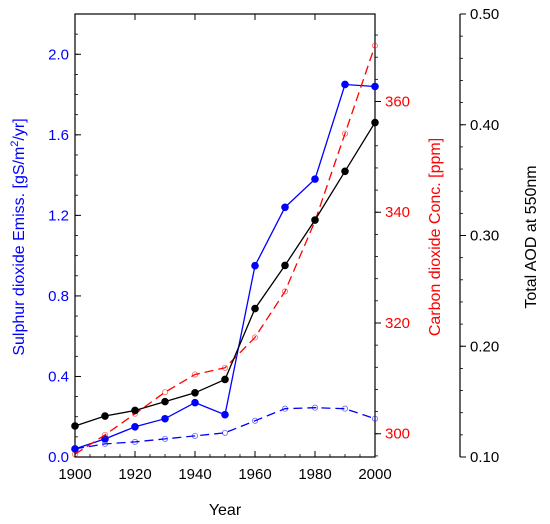 The height and width of the screenshot is (524, 550). Describe the element at coordinates (314, 474) in the screenshot. I see `x-tick-label: 1980` at that location.